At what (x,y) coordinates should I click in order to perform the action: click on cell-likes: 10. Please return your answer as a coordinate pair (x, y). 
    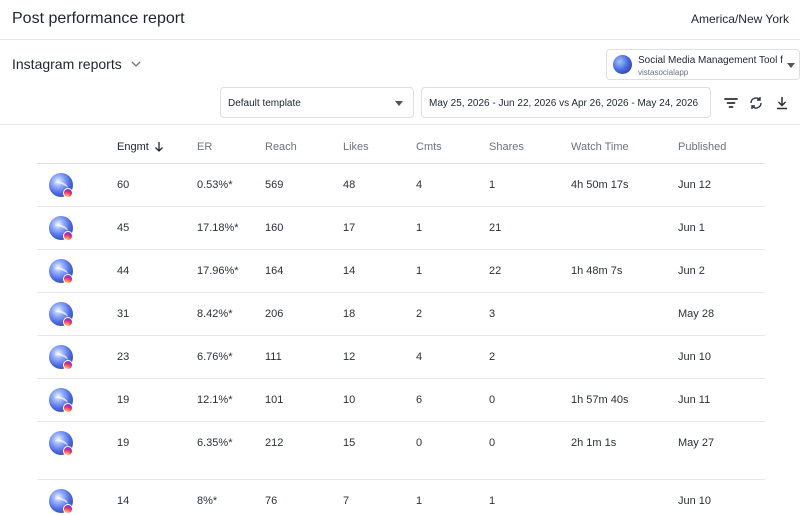
    Looking at the image, I should click on (349, 400).